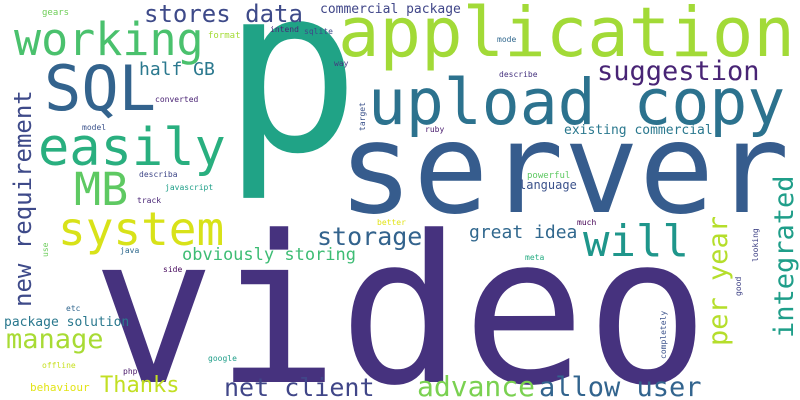 The height and width of the screenshot is (400, 800). Describe the element at coordinates (318, 31) in the screenshot. I see `word: sqlite` at that location.